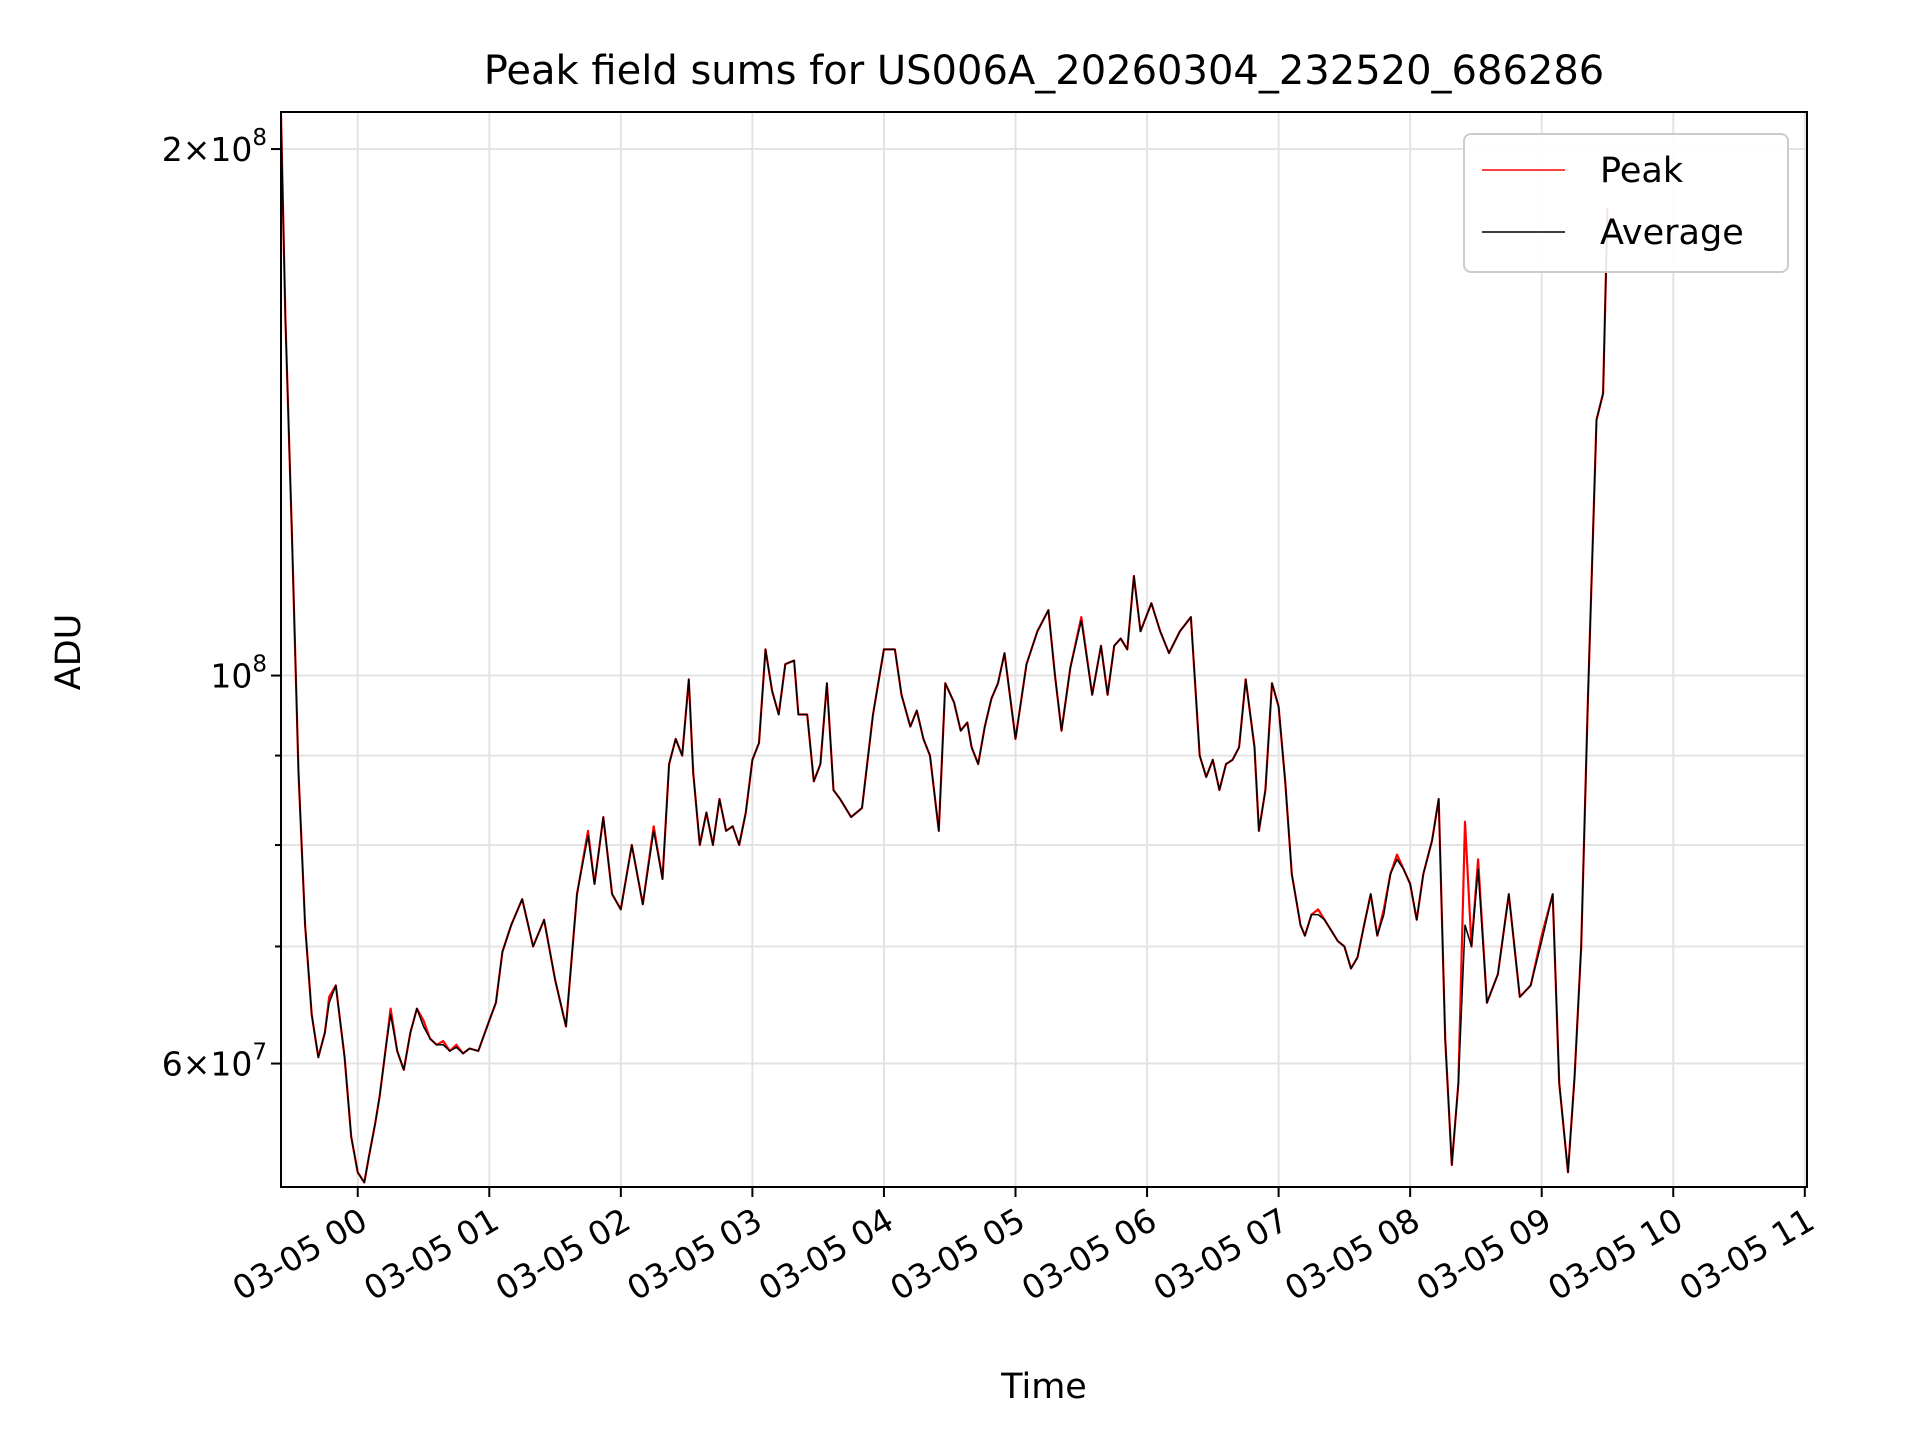 The height and width of the screenshot is (1440, 1920). What do you see at coordinates (1642, 171) in the screenshot?
I see `legend-label-peak: Peak` at bounding box center [1642, 171].